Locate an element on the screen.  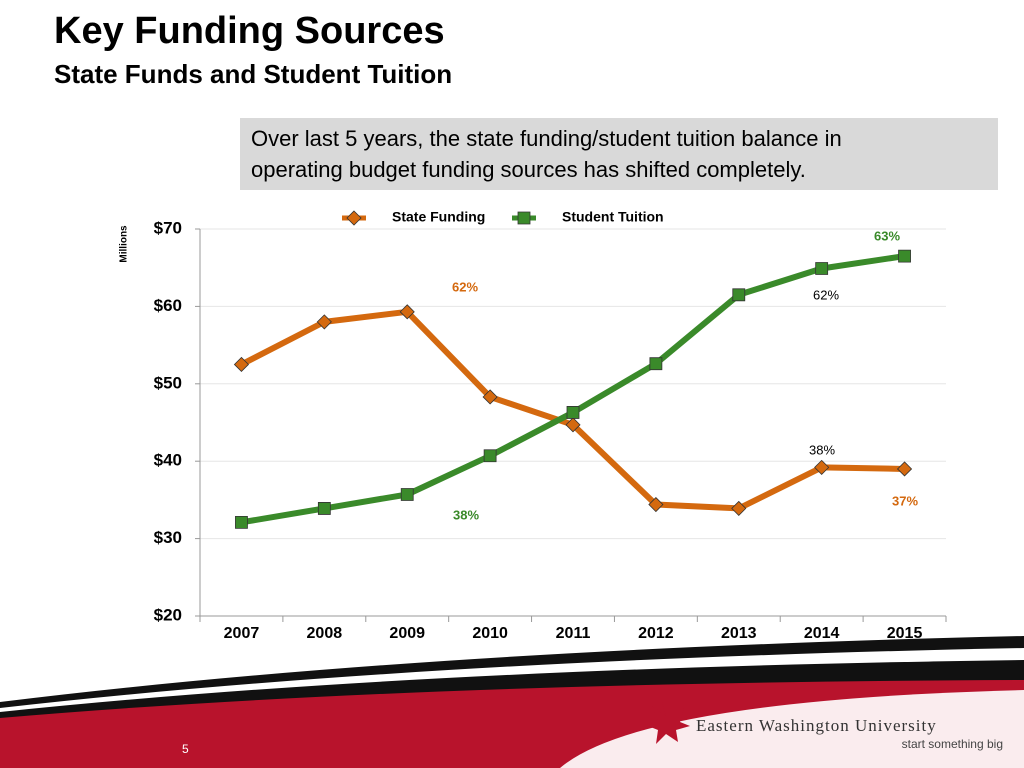
x-tick-label: 2009 is located at coordinates (407, 633).